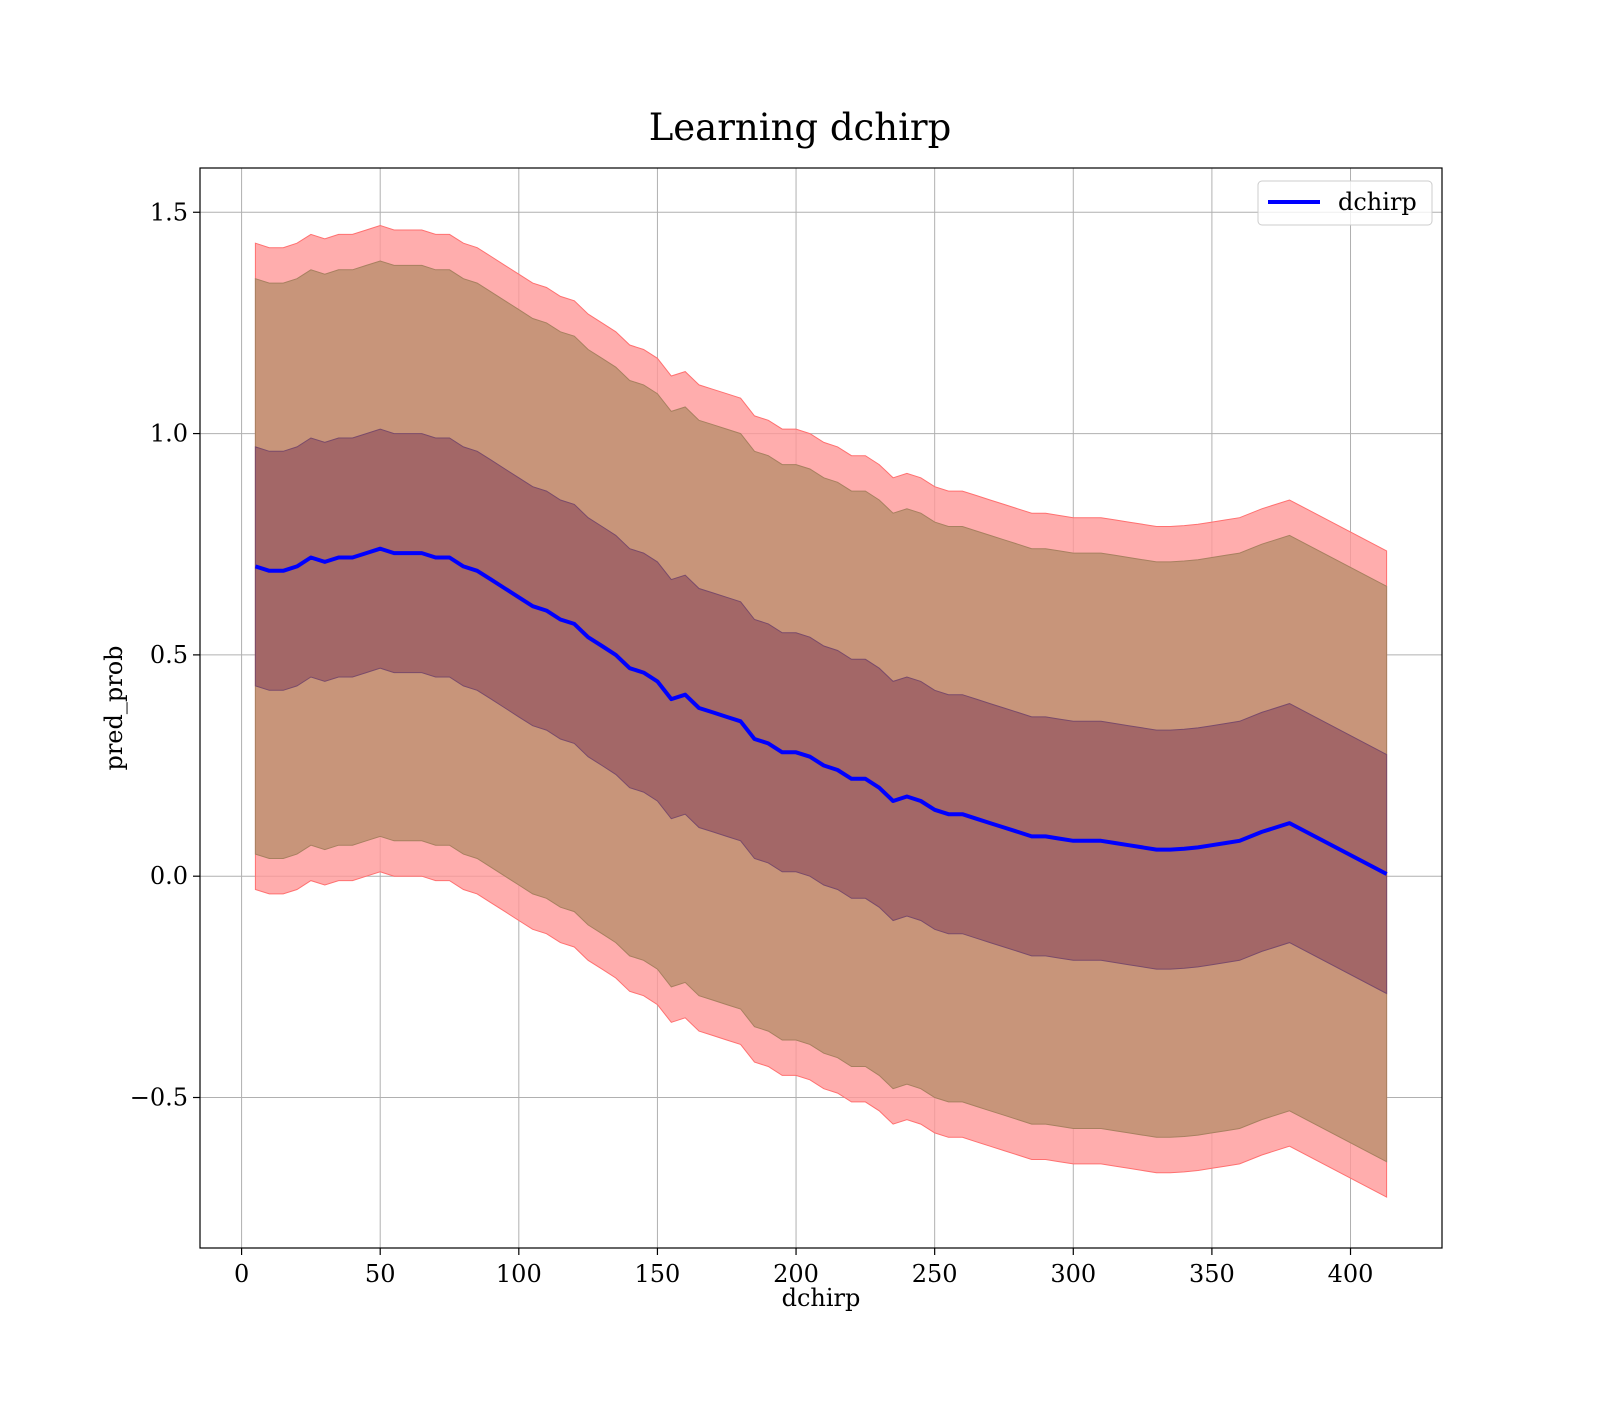 This screenshot has height=1404, width=1600. I want to click on legend: dchirp, so click(1345, 203).